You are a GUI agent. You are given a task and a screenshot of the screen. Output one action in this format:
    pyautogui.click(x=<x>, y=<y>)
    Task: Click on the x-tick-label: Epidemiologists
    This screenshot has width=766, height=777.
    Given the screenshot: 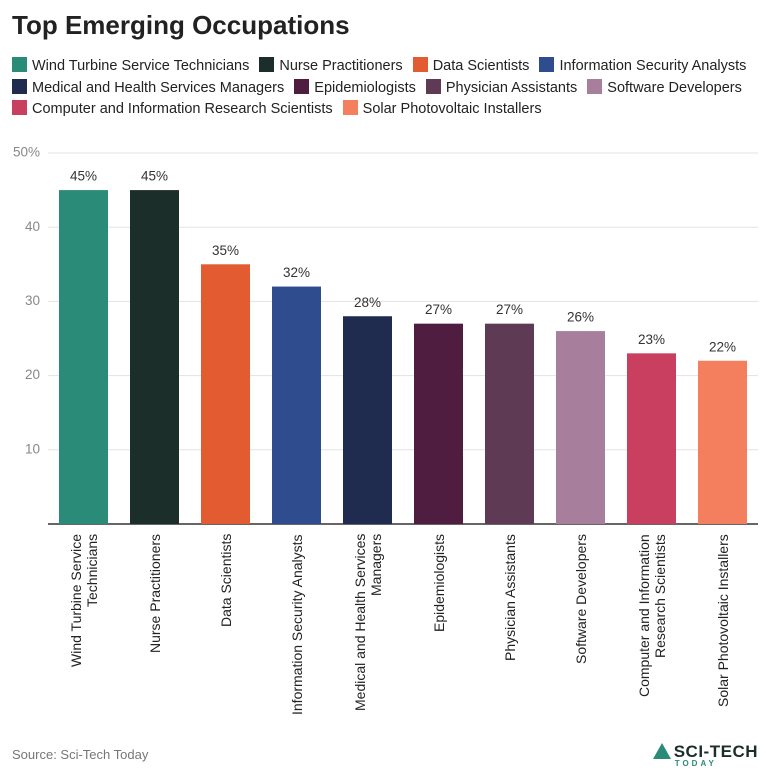 What is the action you would take?
    pyautogui.click(x=438, y=583)
    